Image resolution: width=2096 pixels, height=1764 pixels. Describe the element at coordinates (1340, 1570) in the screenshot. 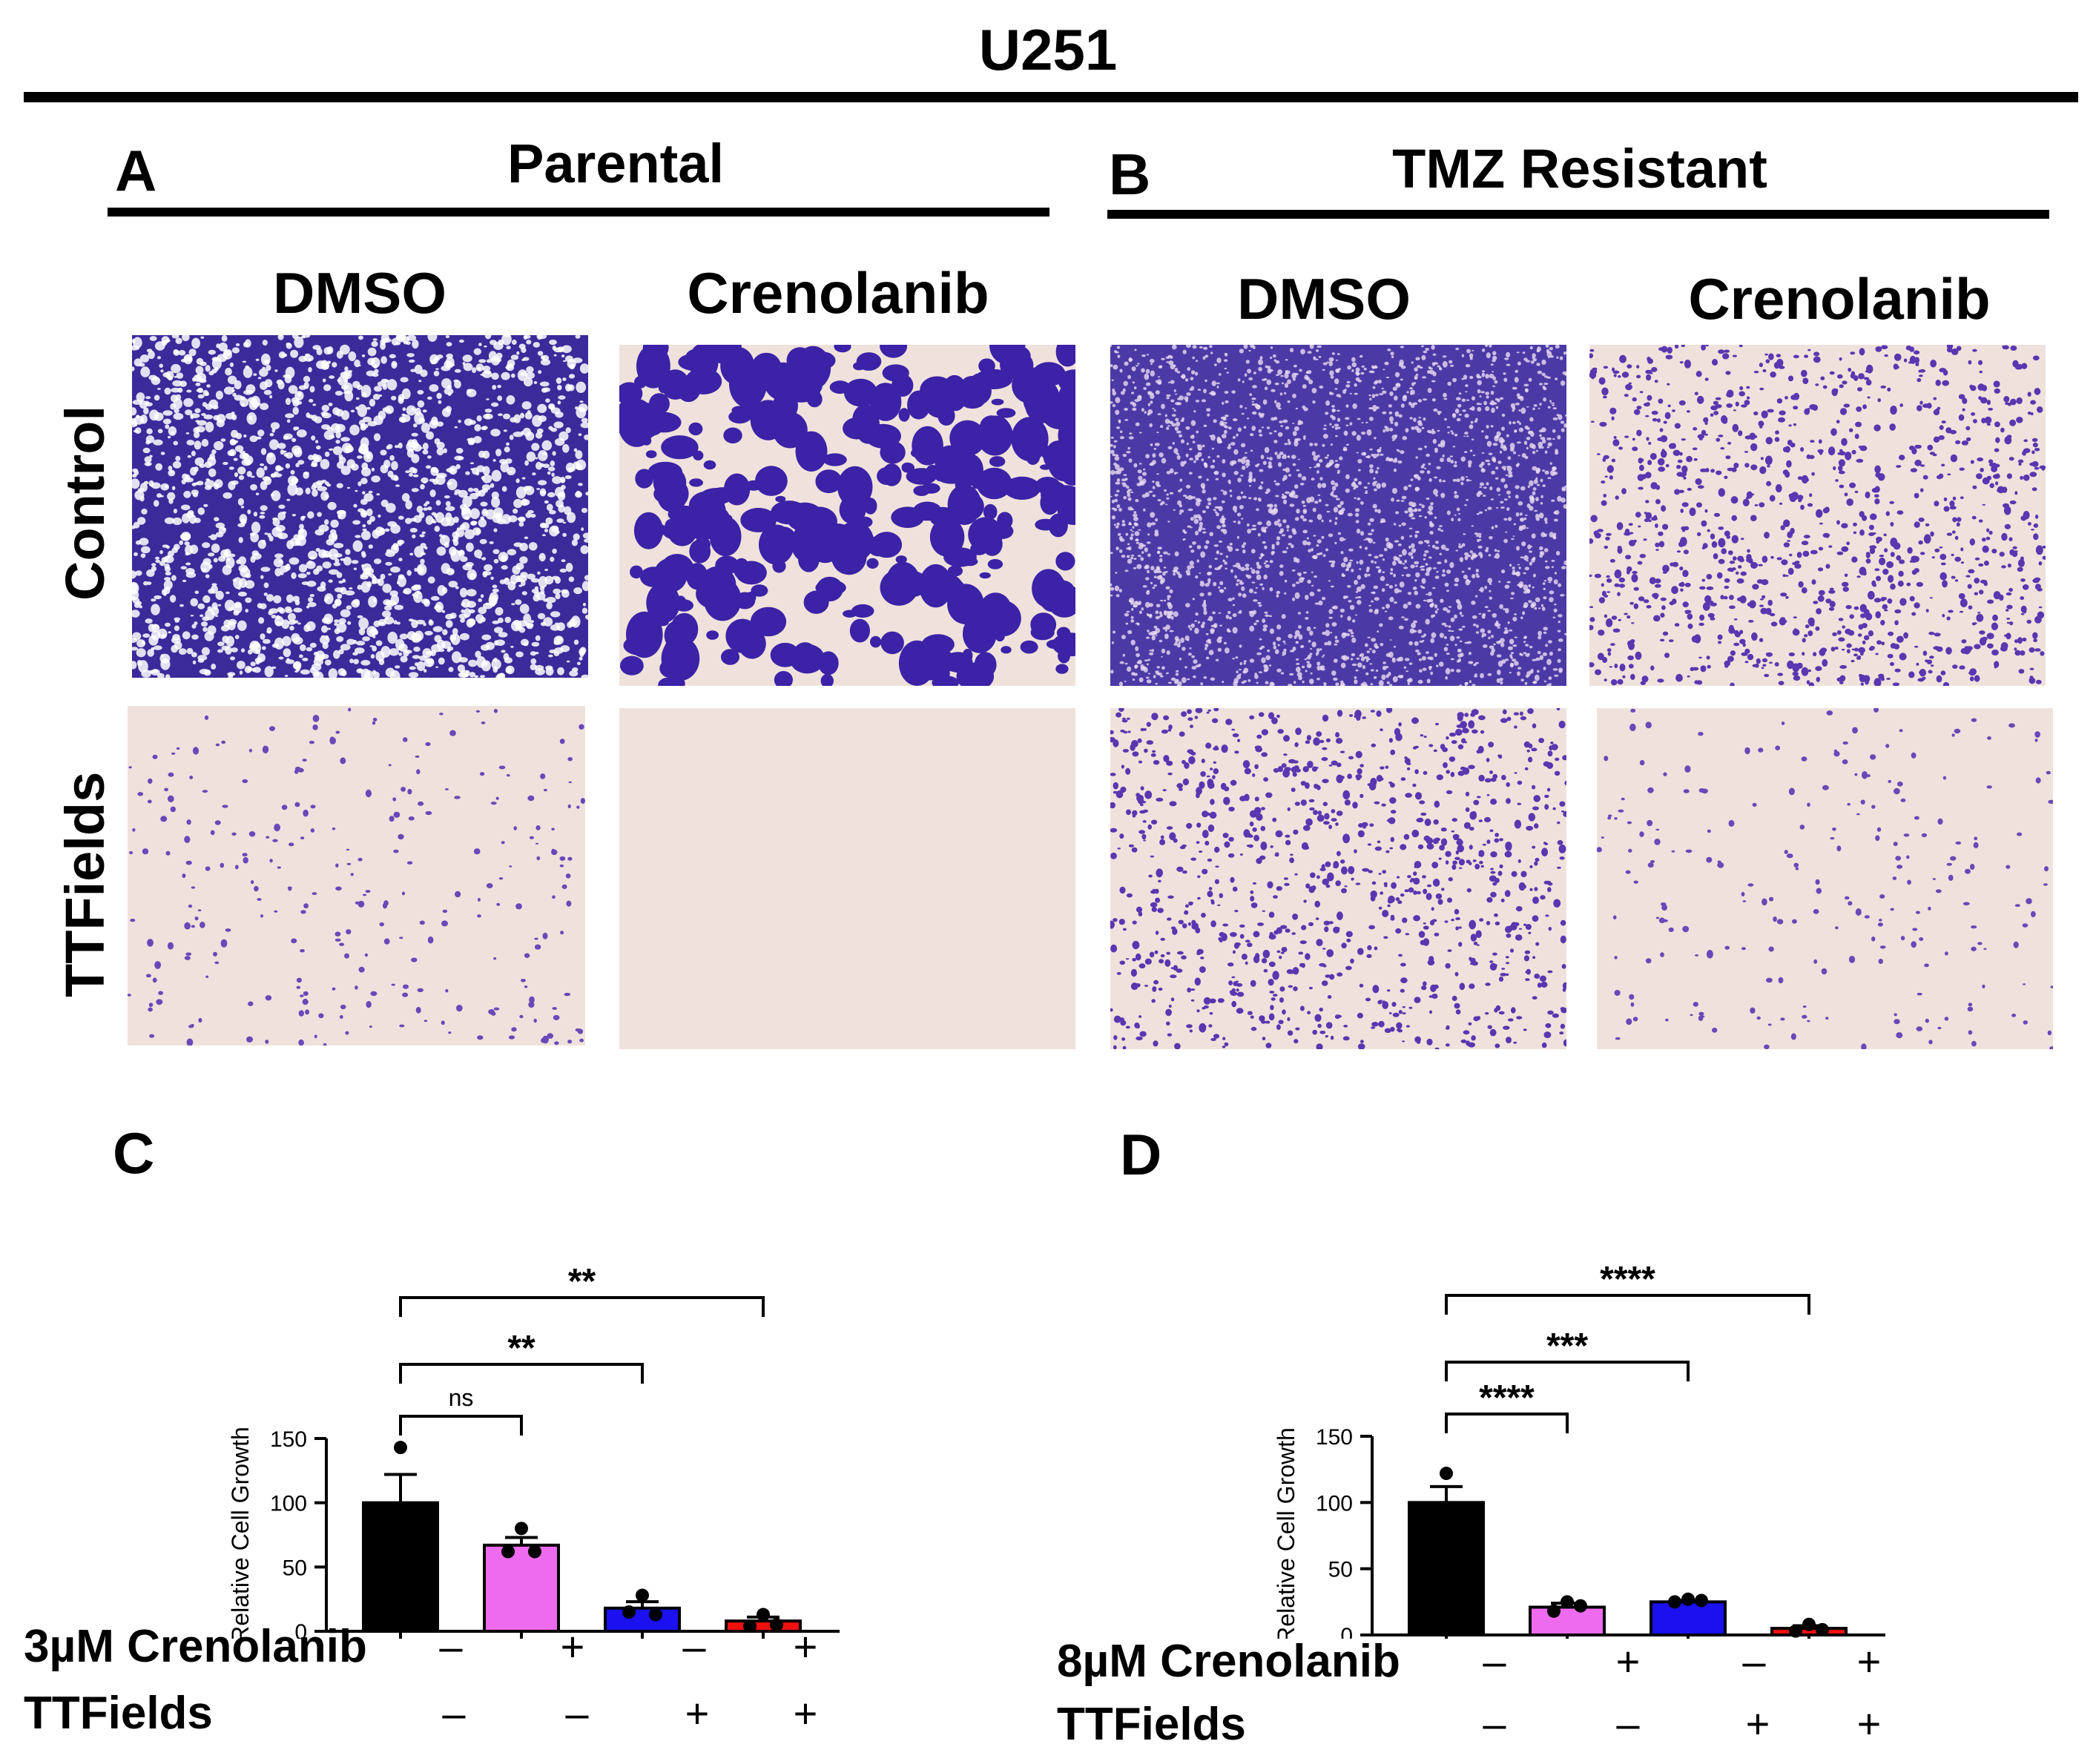

I see `chart-d-y-tick-label: 50` at that location.